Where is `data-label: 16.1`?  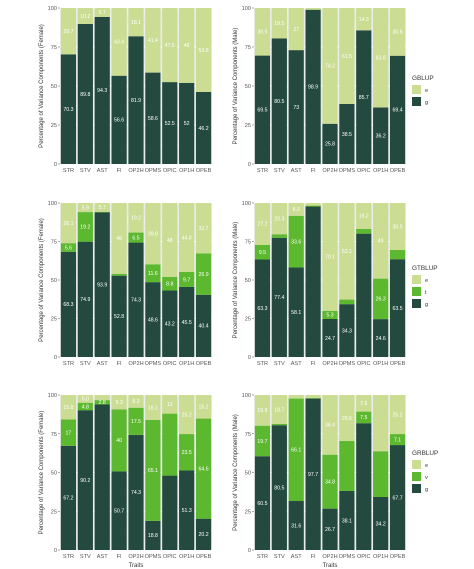 data-label: 16.1 is located at coordinates (153, 408).